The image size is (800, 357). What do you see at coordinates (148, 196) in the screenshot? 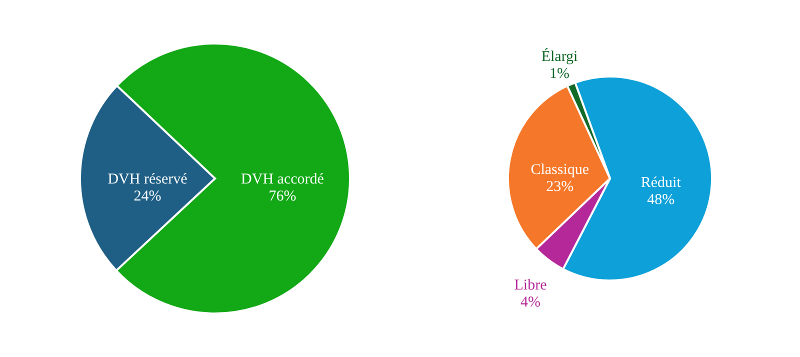
I see `data-label: 24%` at bounding box center [148, 196].